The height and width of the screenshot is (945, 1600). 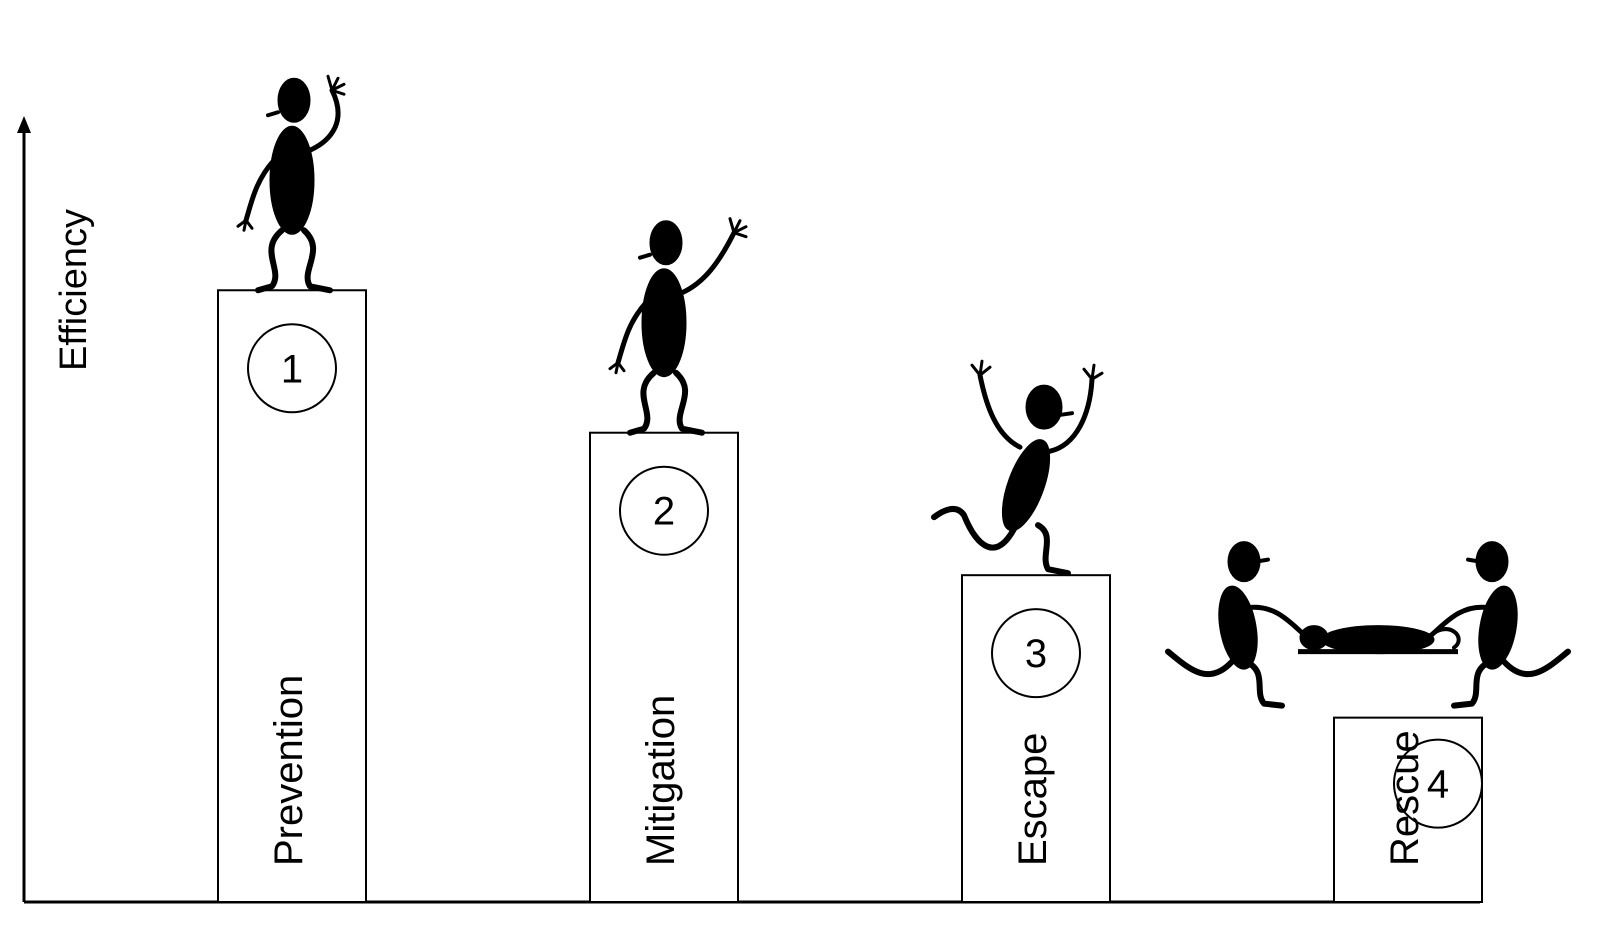 I want to click on step-number: 3, so click(x=1036, y=654).